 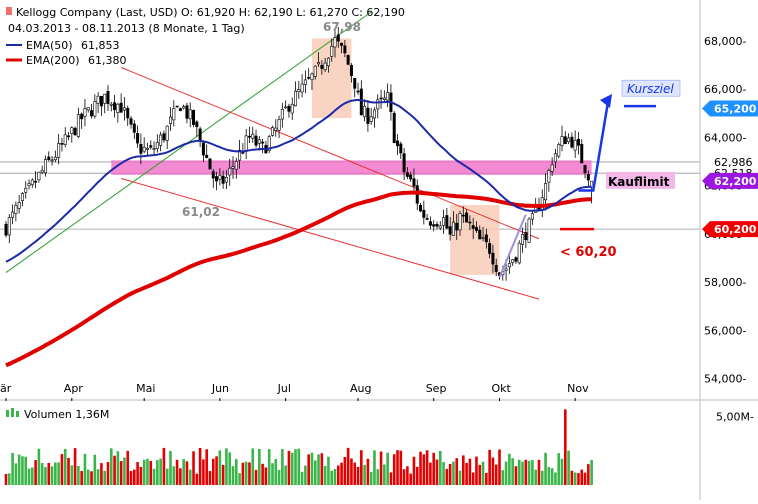 I want to click on volume-legend-icon, so click(x=12, y=412).